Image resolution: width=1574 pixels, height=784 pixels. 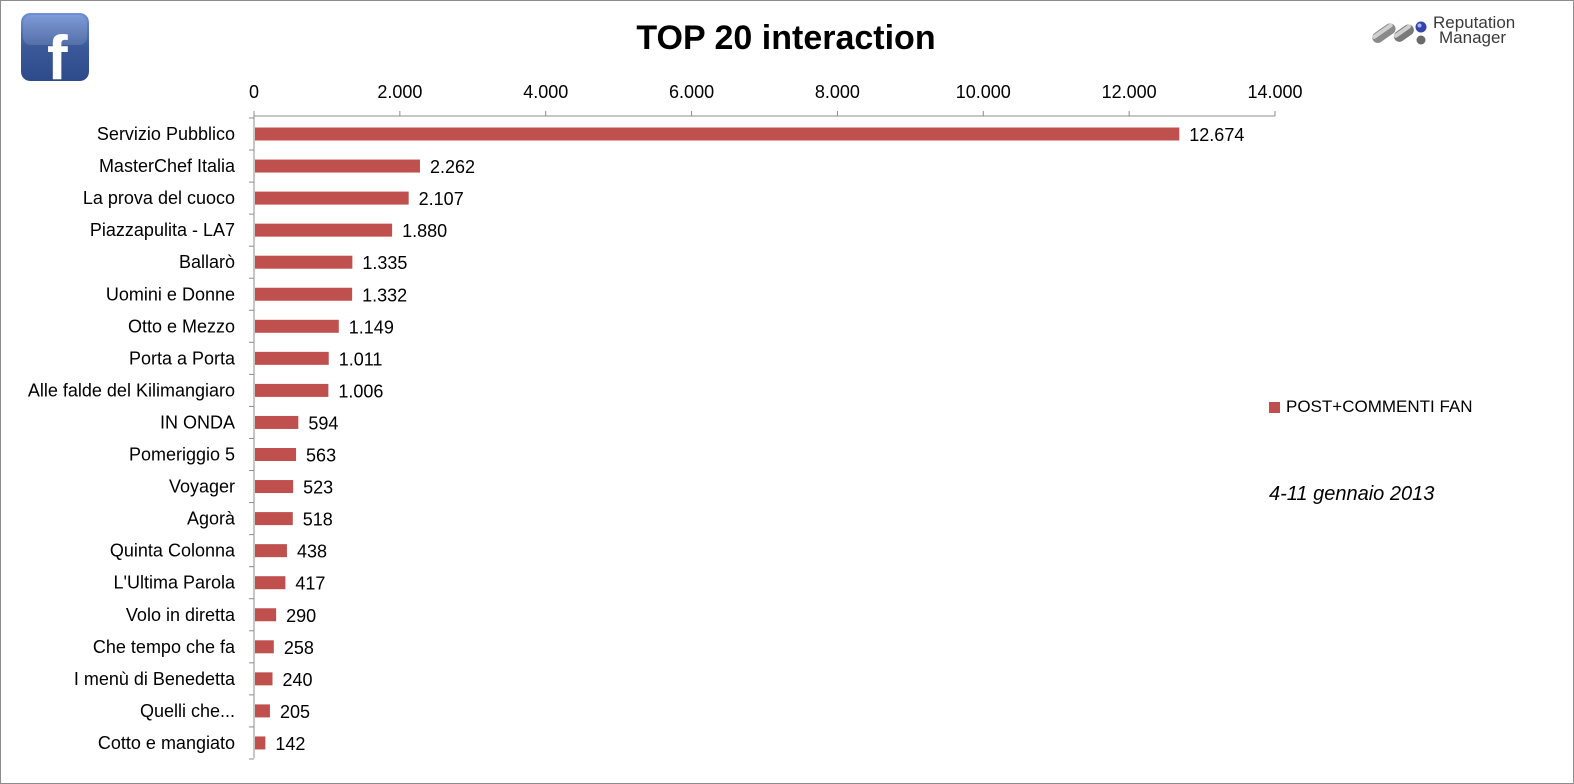 What do you see at coordinates (167, 166) in the screenshot?
I see `category-label: MasterChef Italia` at bounding box center [167, 166].